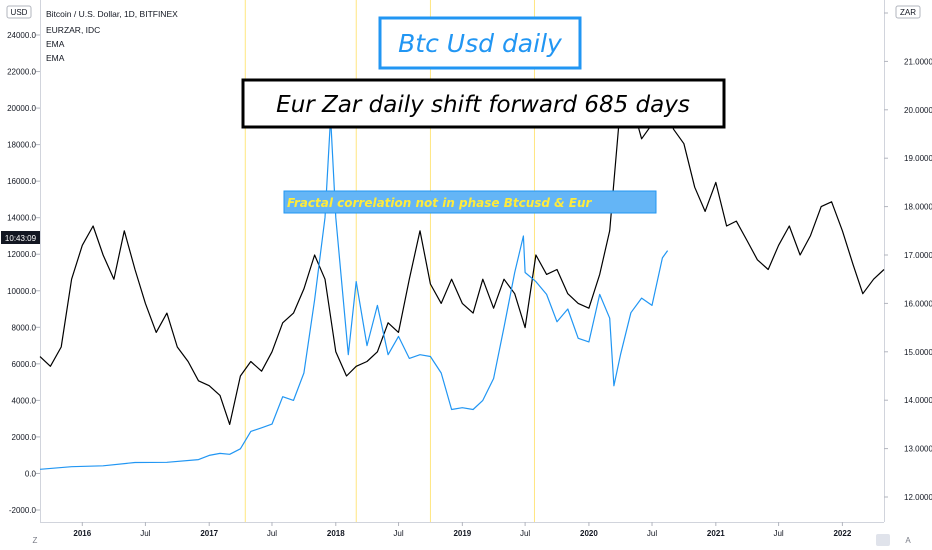  What do you see at coordinates (21, 72) in the screenshot?
I see `left-tick-label-1: 22000.0` at bounding box center [21, 72].